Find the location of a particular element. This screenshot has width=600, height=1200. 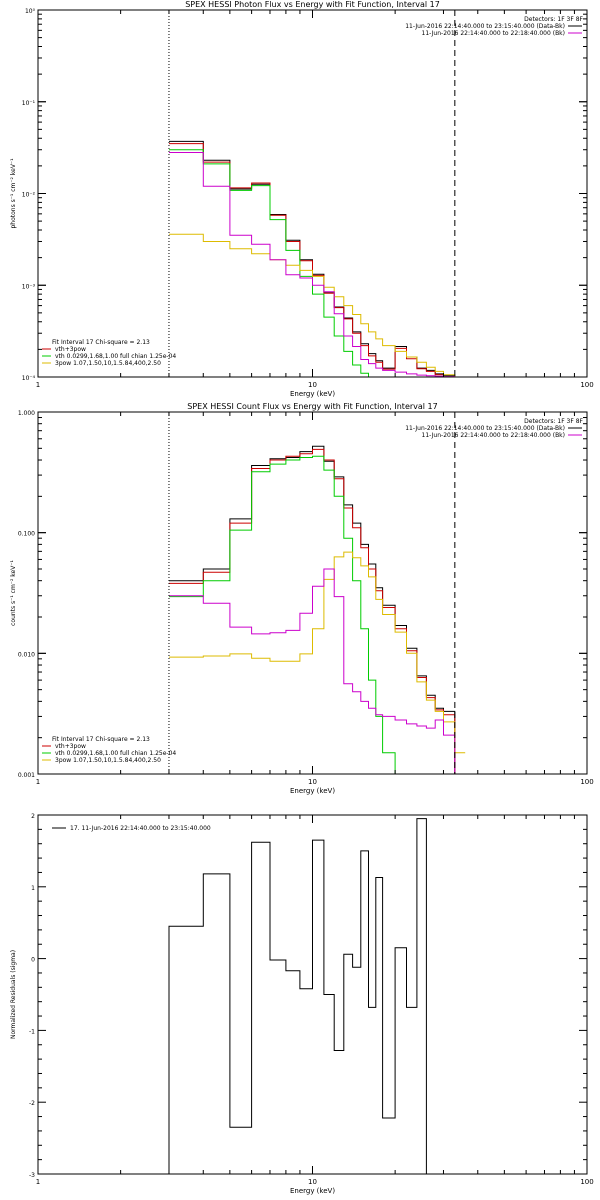

series-residuals is located at coordinates (297, 996).